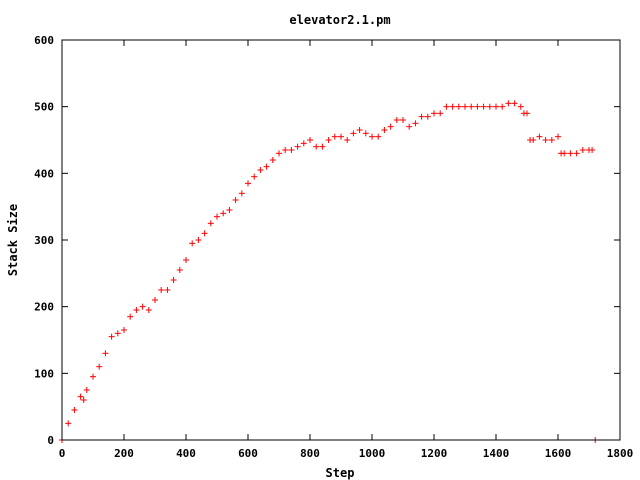 This screenshot has height=480, width=640. What do you see at coordinates (44, 240) in the screenshot?
I see `y-tick-label: 300` at bounding box center [44, 240].